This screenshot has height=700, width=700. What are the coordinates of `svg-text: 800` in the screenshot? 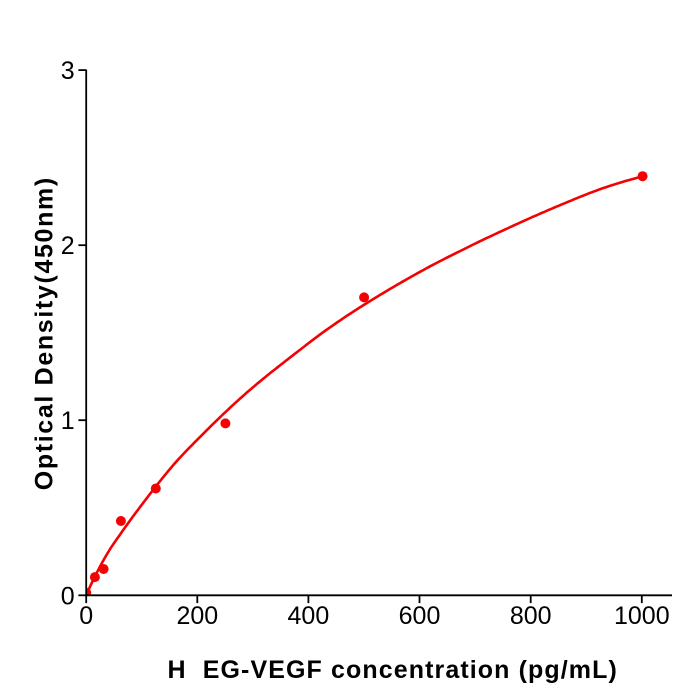 It's located at (531, 616).